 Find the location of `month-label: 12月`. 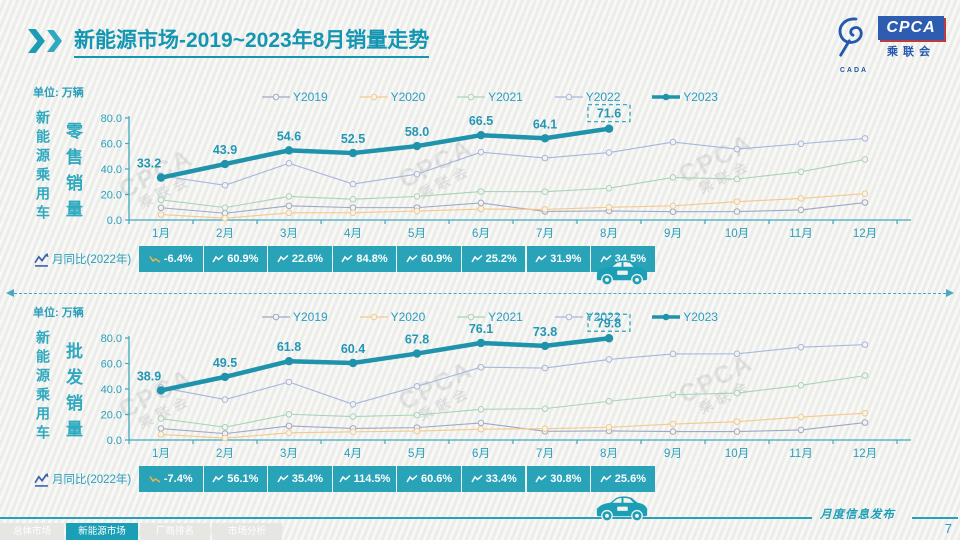

month-label: 12月 is located at coordinates (865, 454).